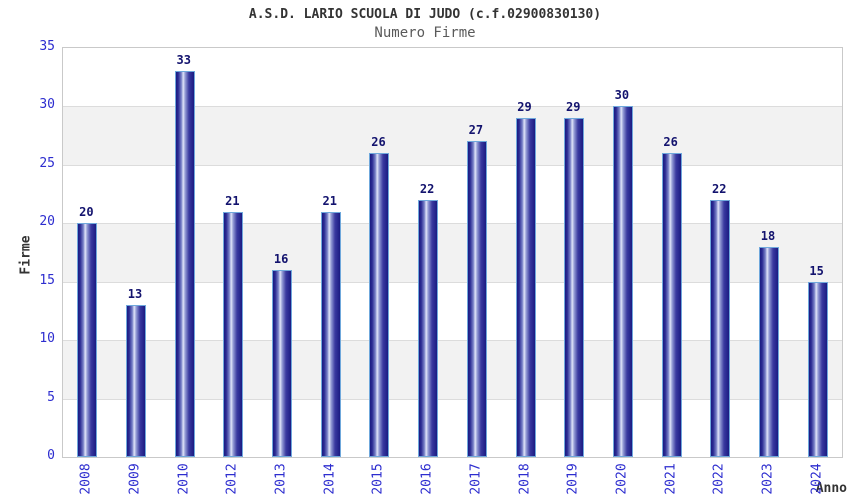 This screenshot has height=500, width=850. I want to click on bar-value-label: 33, so click(183, 60).